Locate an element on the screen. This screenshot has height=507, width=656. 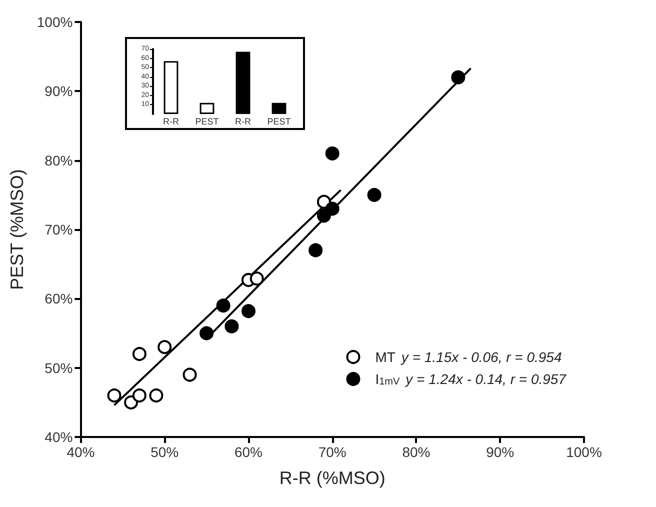
y-tick-label: 80% is located at coordinates (58, 160).